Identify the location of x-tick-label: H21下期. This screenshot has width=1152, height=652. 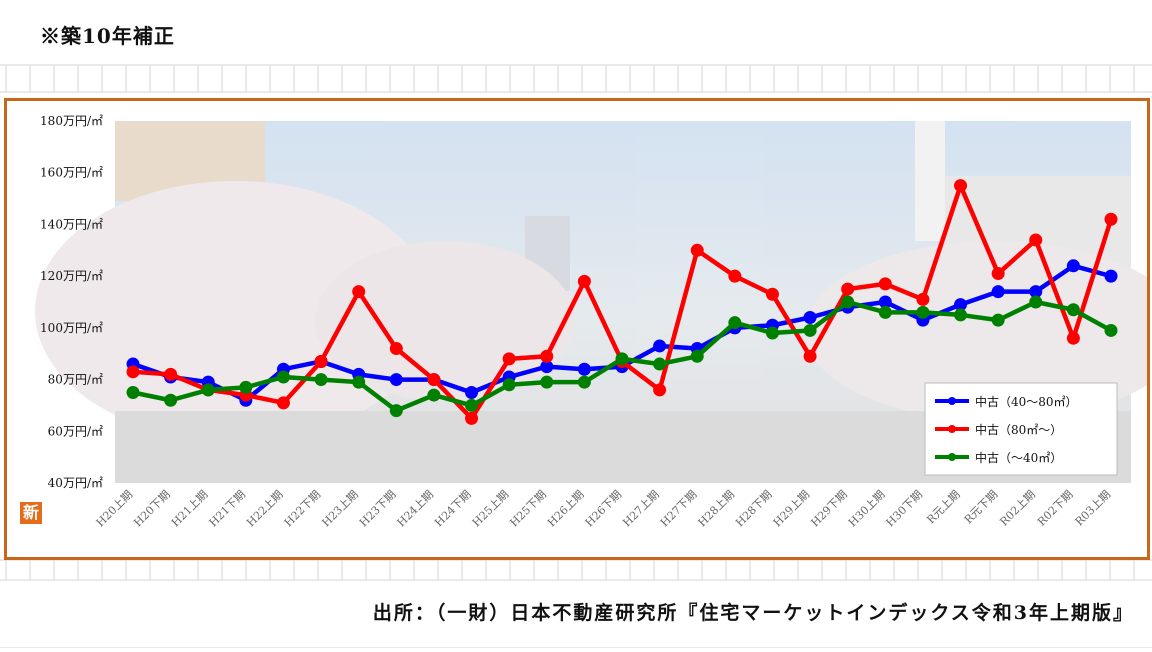
(227, 508).